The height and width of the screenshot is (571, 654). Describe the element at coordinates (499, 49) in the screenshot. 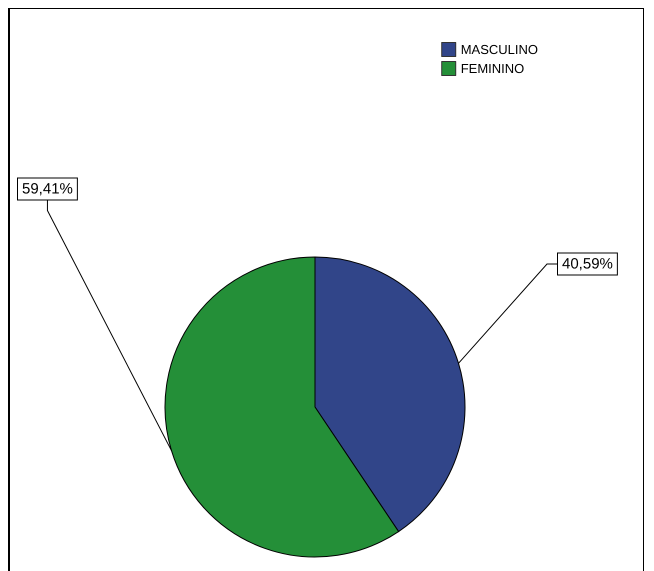

I see `legend-label: MASCULINO` at that location.